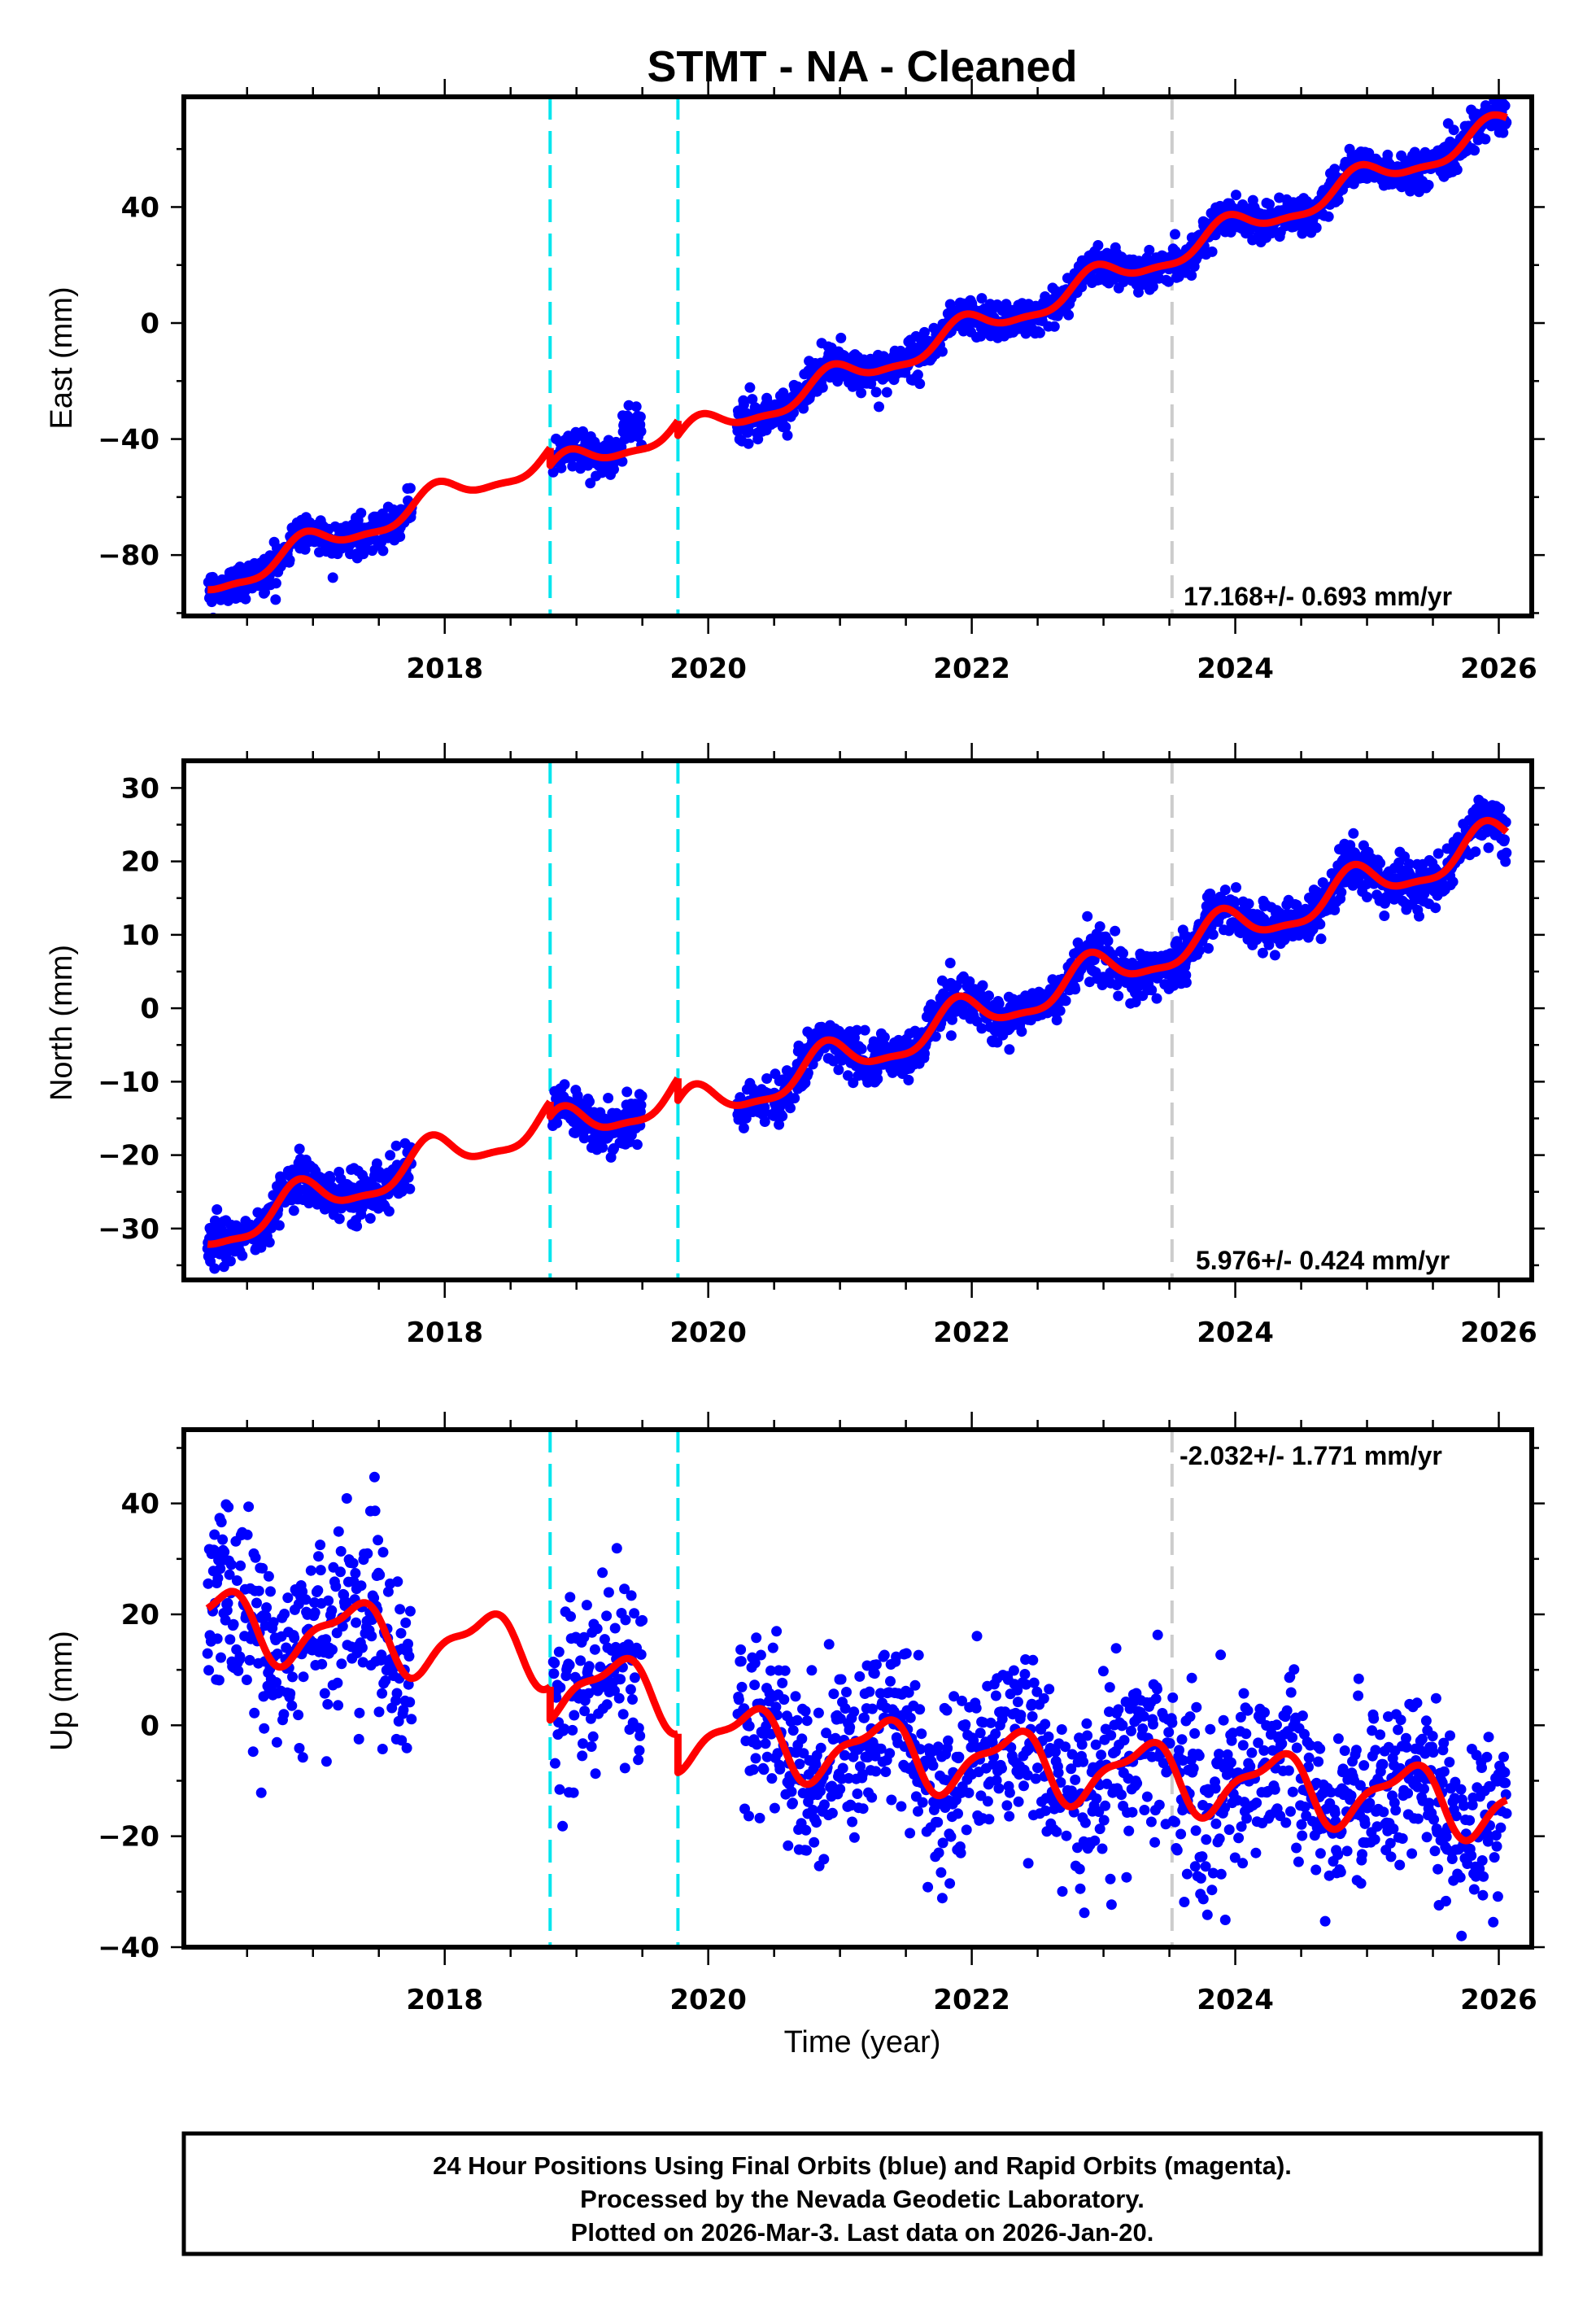 The height and width of the screenshot is (2306, 1596). What do you see at coordinates (140, 862) in the screenshot?
I see `north-y-tick-label: 20` at bounding box center [140, 862].